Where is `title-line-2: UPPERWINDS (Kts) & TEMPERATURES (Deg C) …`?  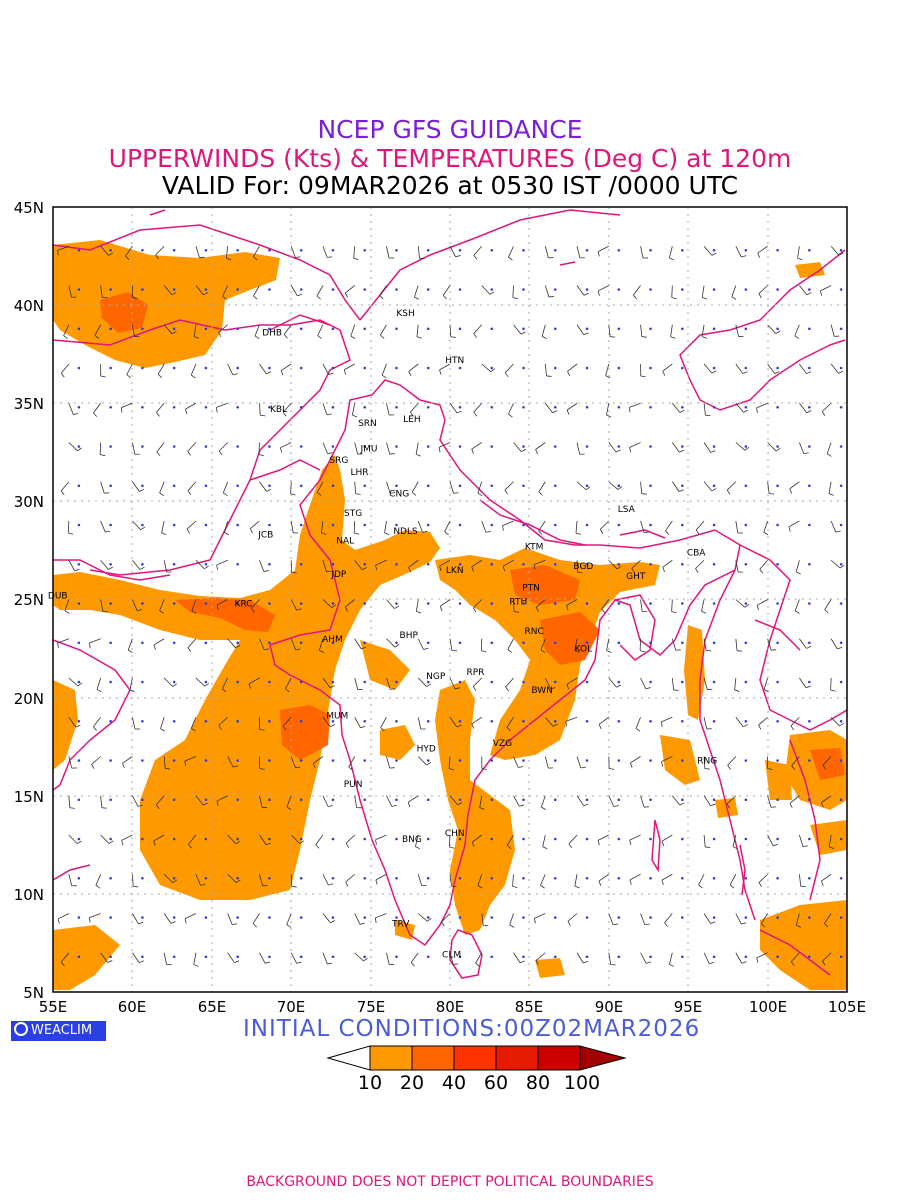
title-line-2: UPPERWINDS (Kts) & TEMPERATURES (Deg C) … is located at coordinates (450, 158).